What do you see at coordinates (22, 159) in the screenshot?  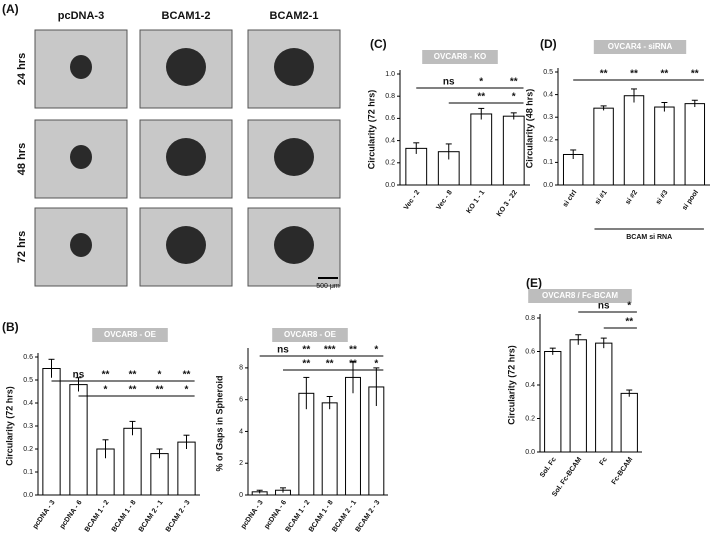 I see `row-header: 48 hrs` at bounding box center [22, 159].